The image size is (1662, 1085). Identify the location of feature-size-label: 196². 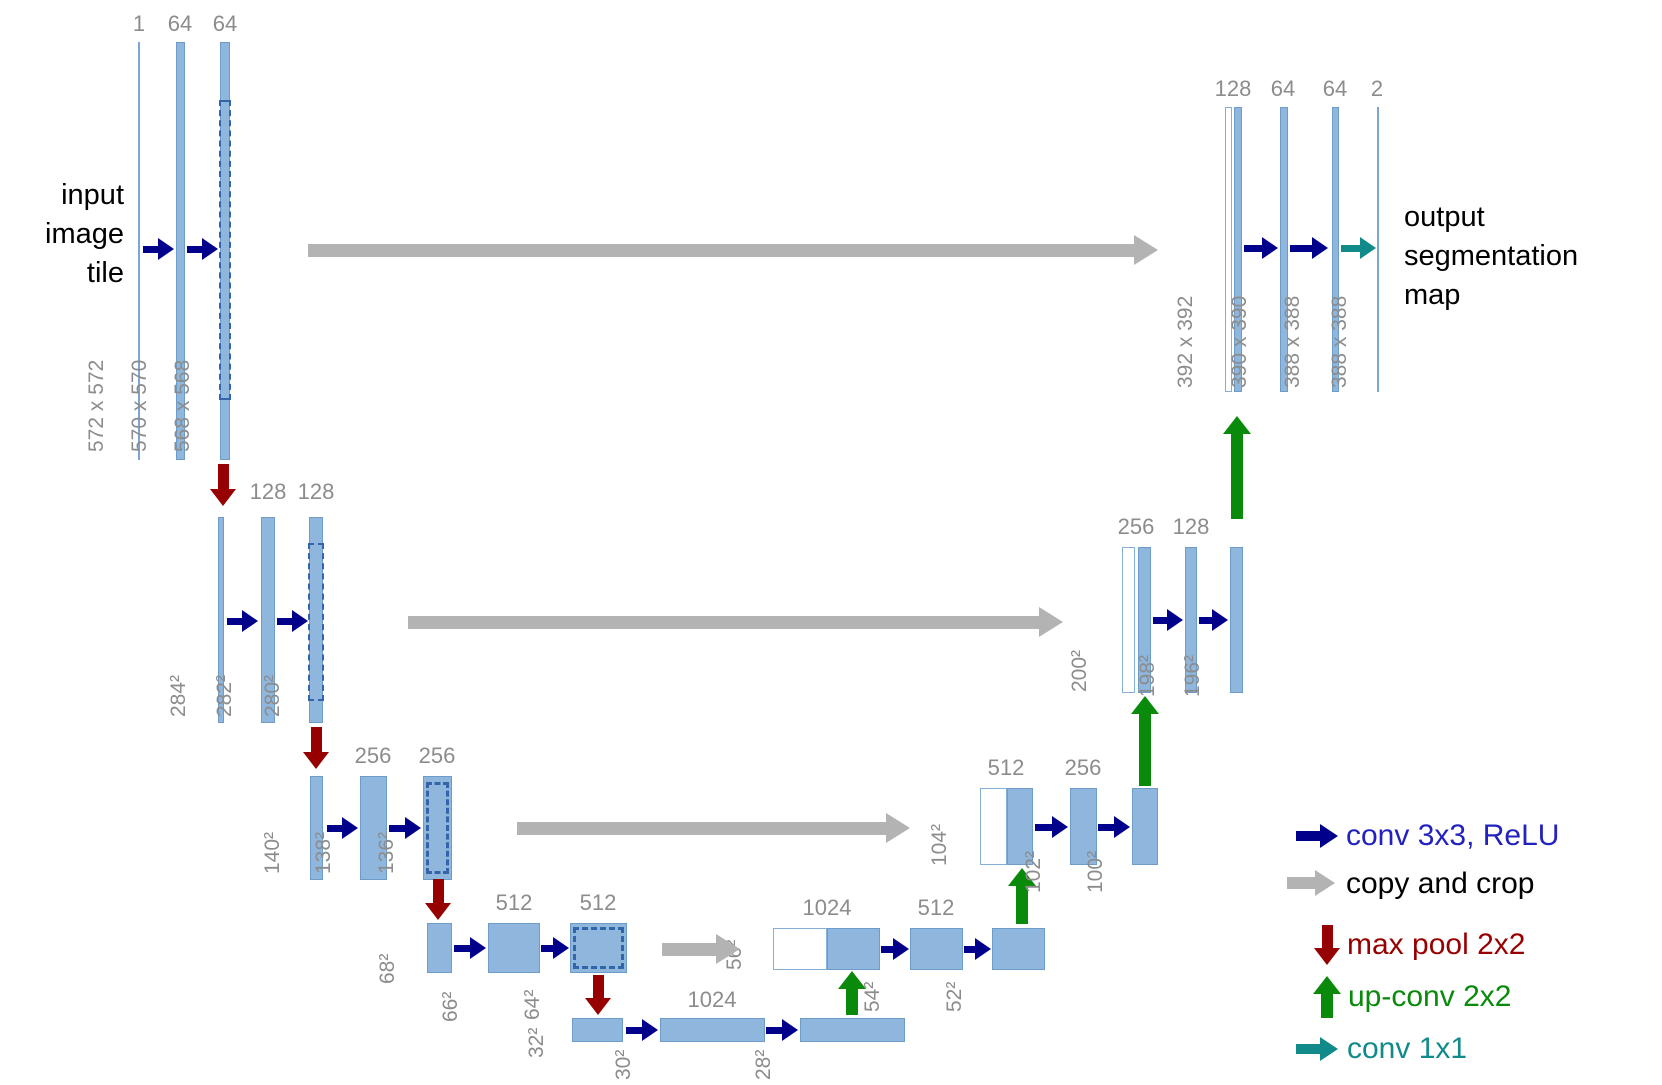
(1192, 675).